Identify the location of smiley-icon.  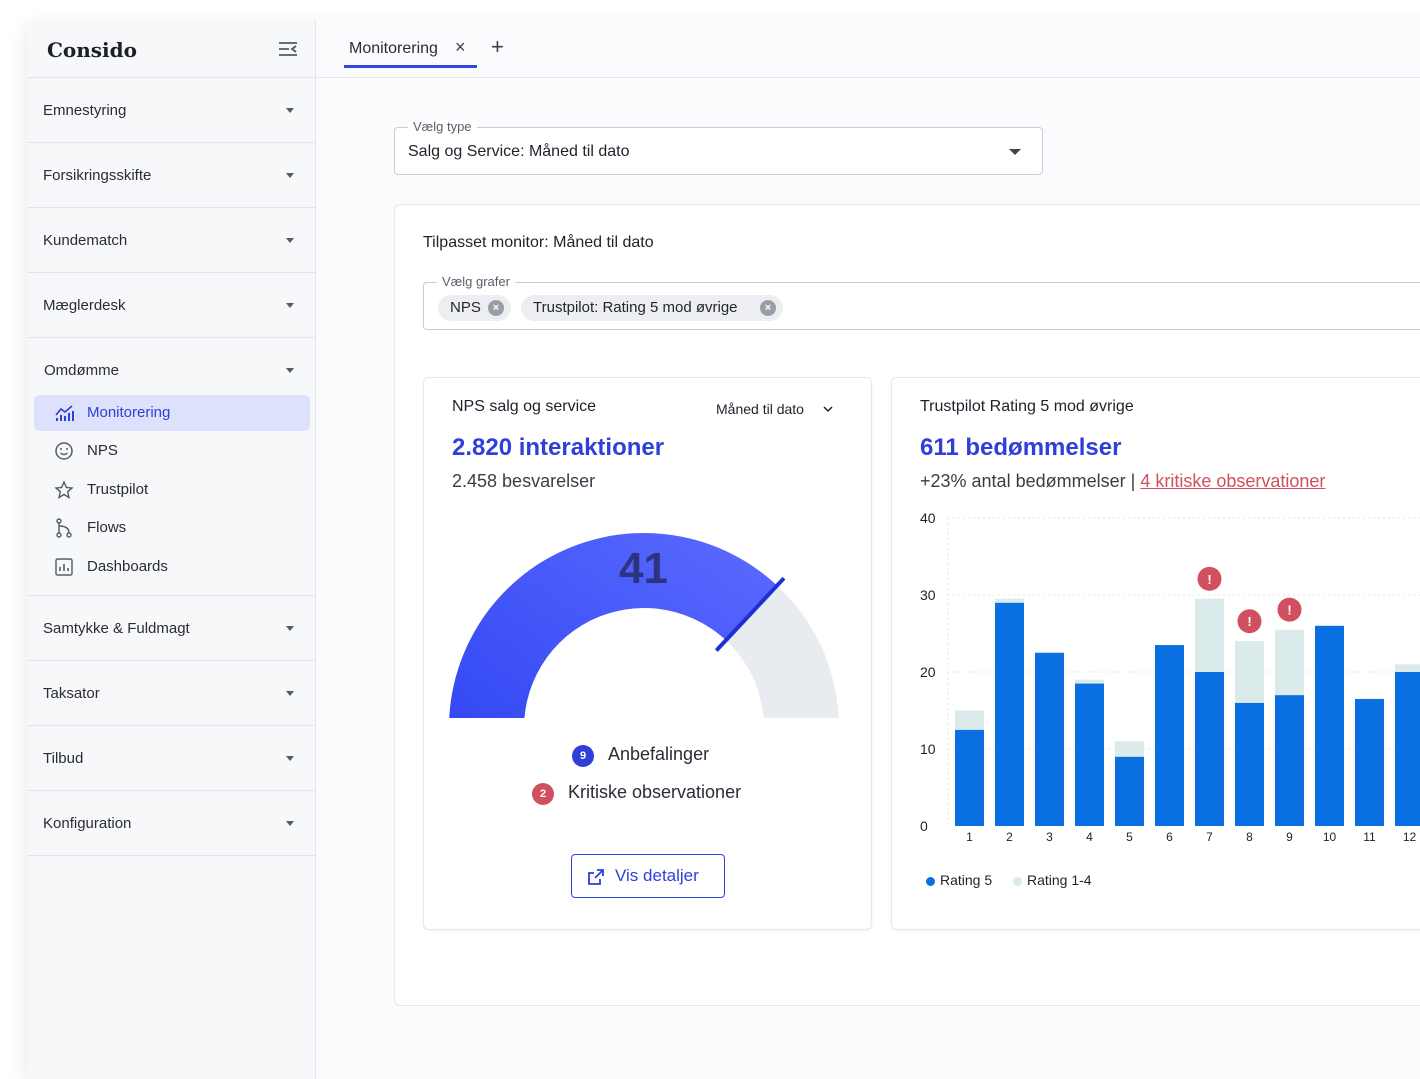
(64, 451).